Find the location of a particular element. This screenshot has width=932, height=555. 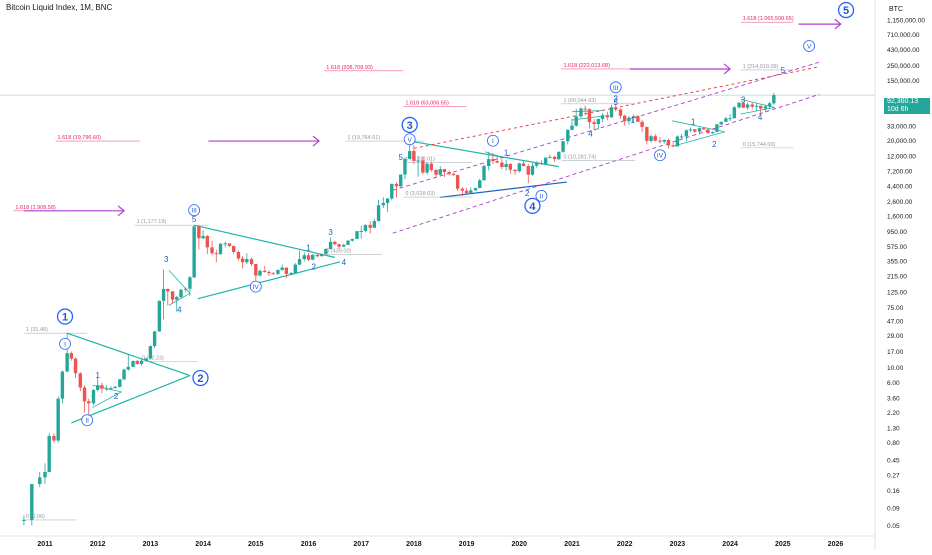

currency-label: BTC is located at coordinates (896, 9).